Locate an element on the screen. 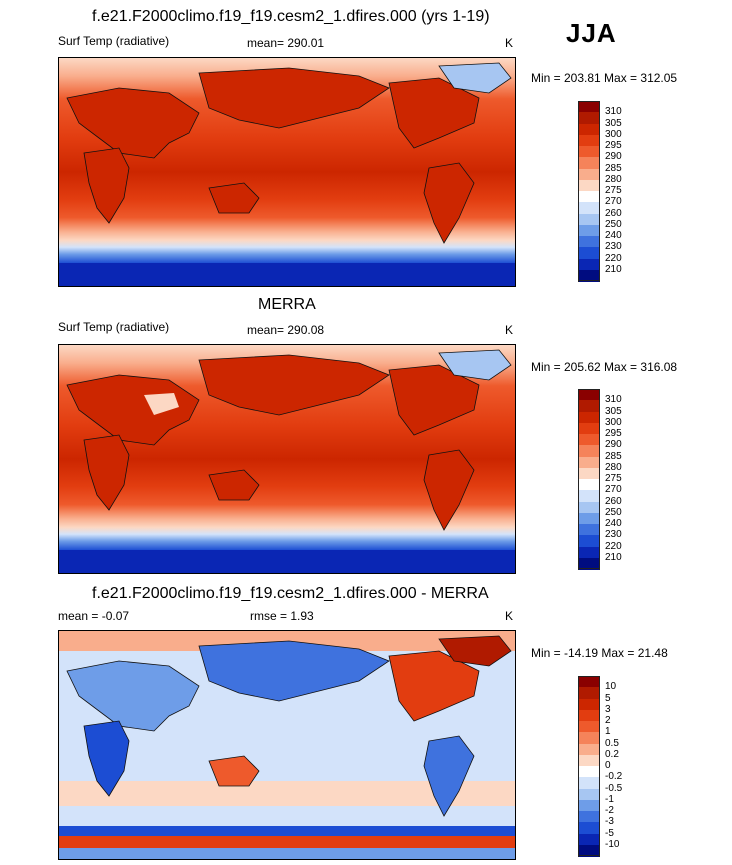 This screenshot has width=732, height=865. panel-1-colorbar-label: 260 is located at coordinates (613, 213).